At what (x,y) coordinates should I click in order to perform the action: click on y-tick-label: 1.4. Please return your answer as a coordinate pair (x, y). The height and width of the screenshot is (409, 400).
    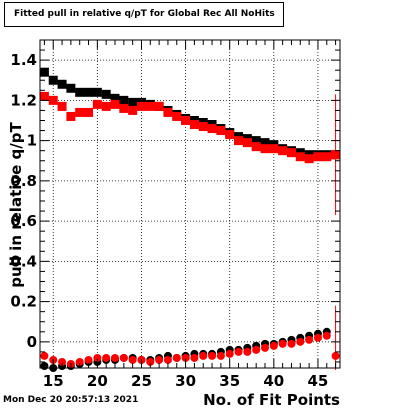
    Looking at the image, I should click on (23, 60).